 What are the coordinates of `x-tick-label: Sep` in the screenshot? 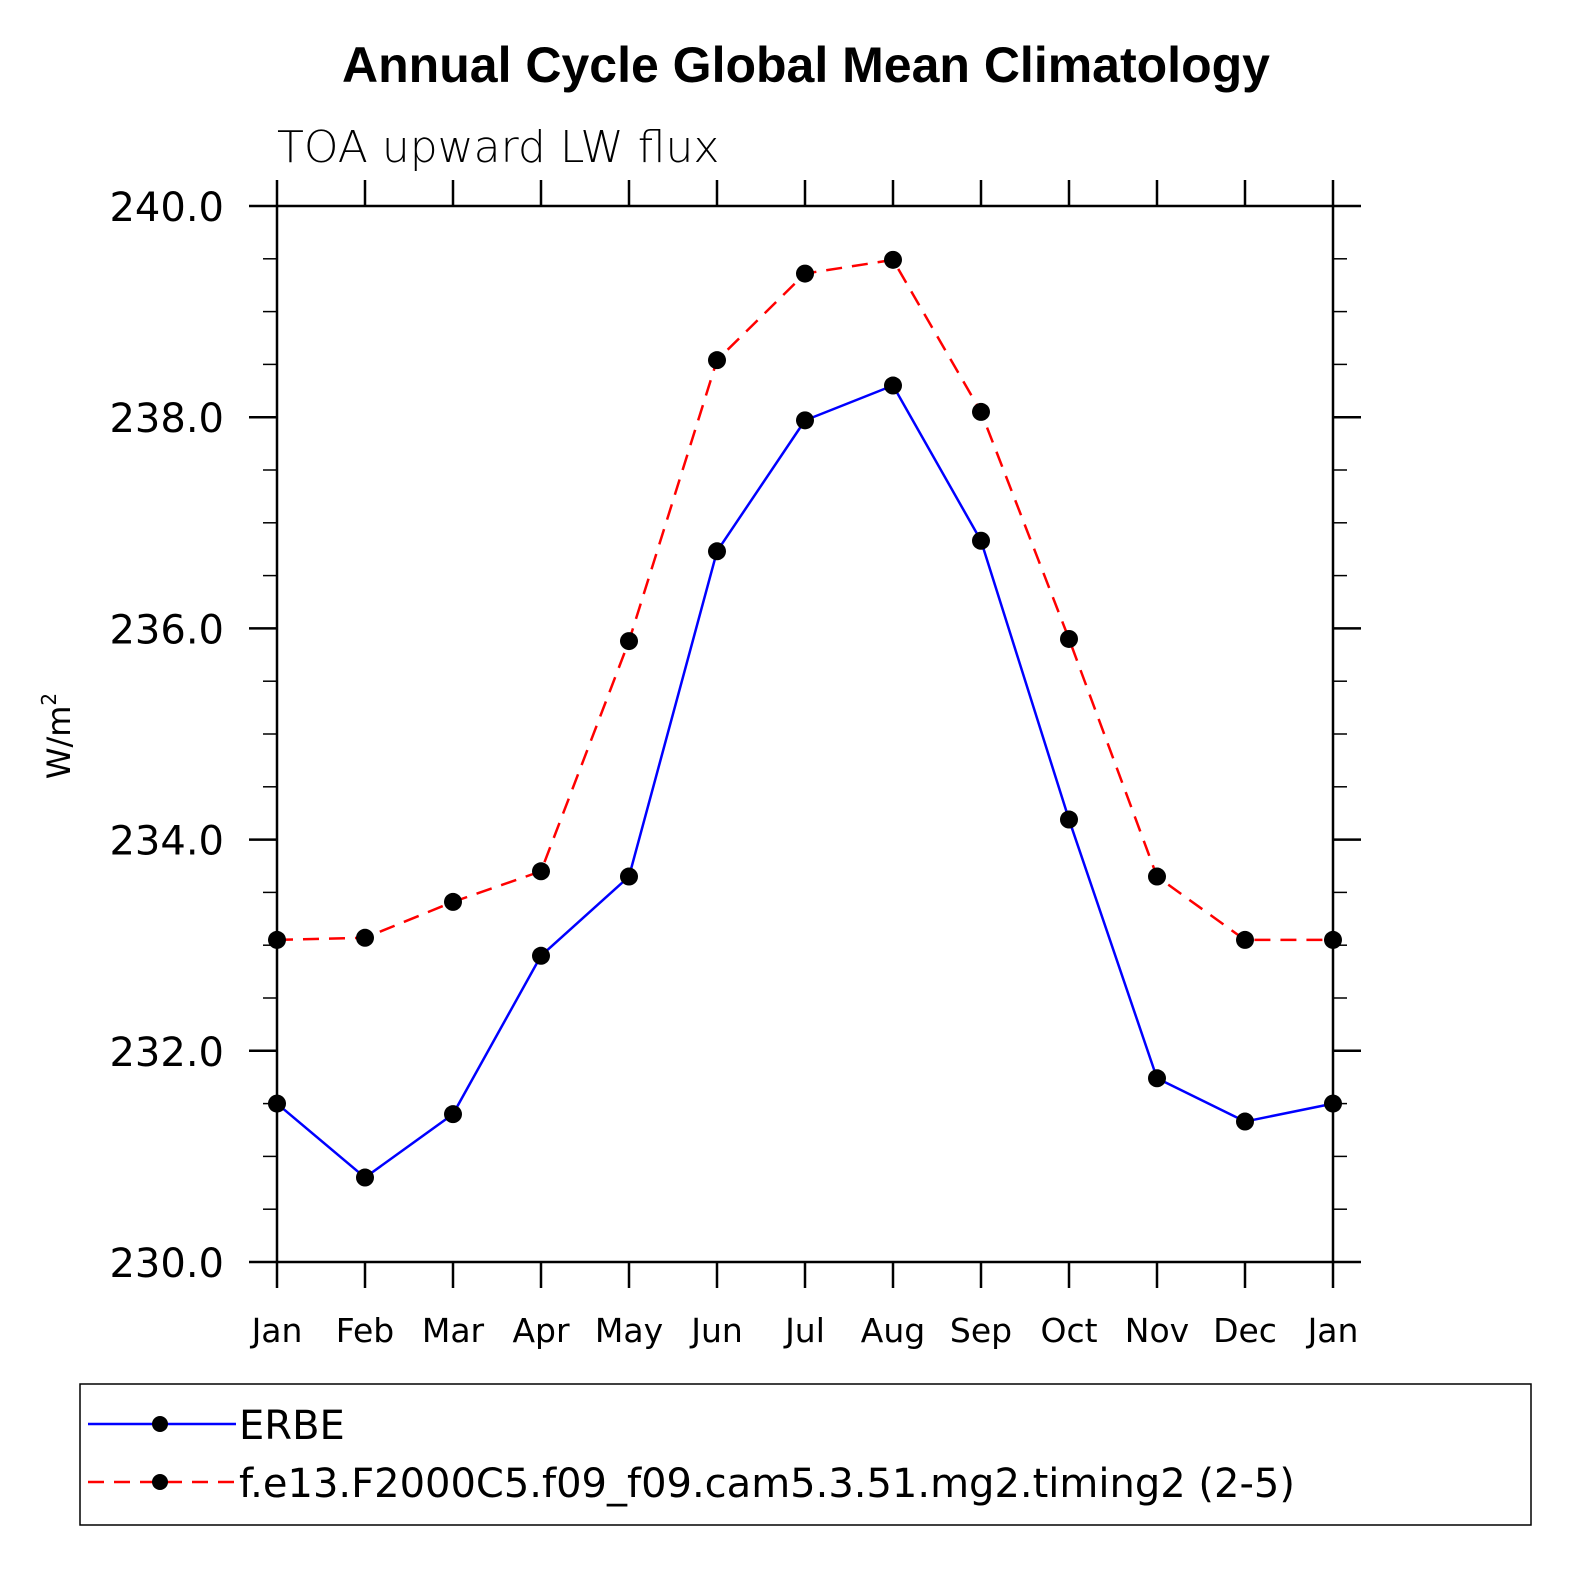 It's located at (981, 1330).